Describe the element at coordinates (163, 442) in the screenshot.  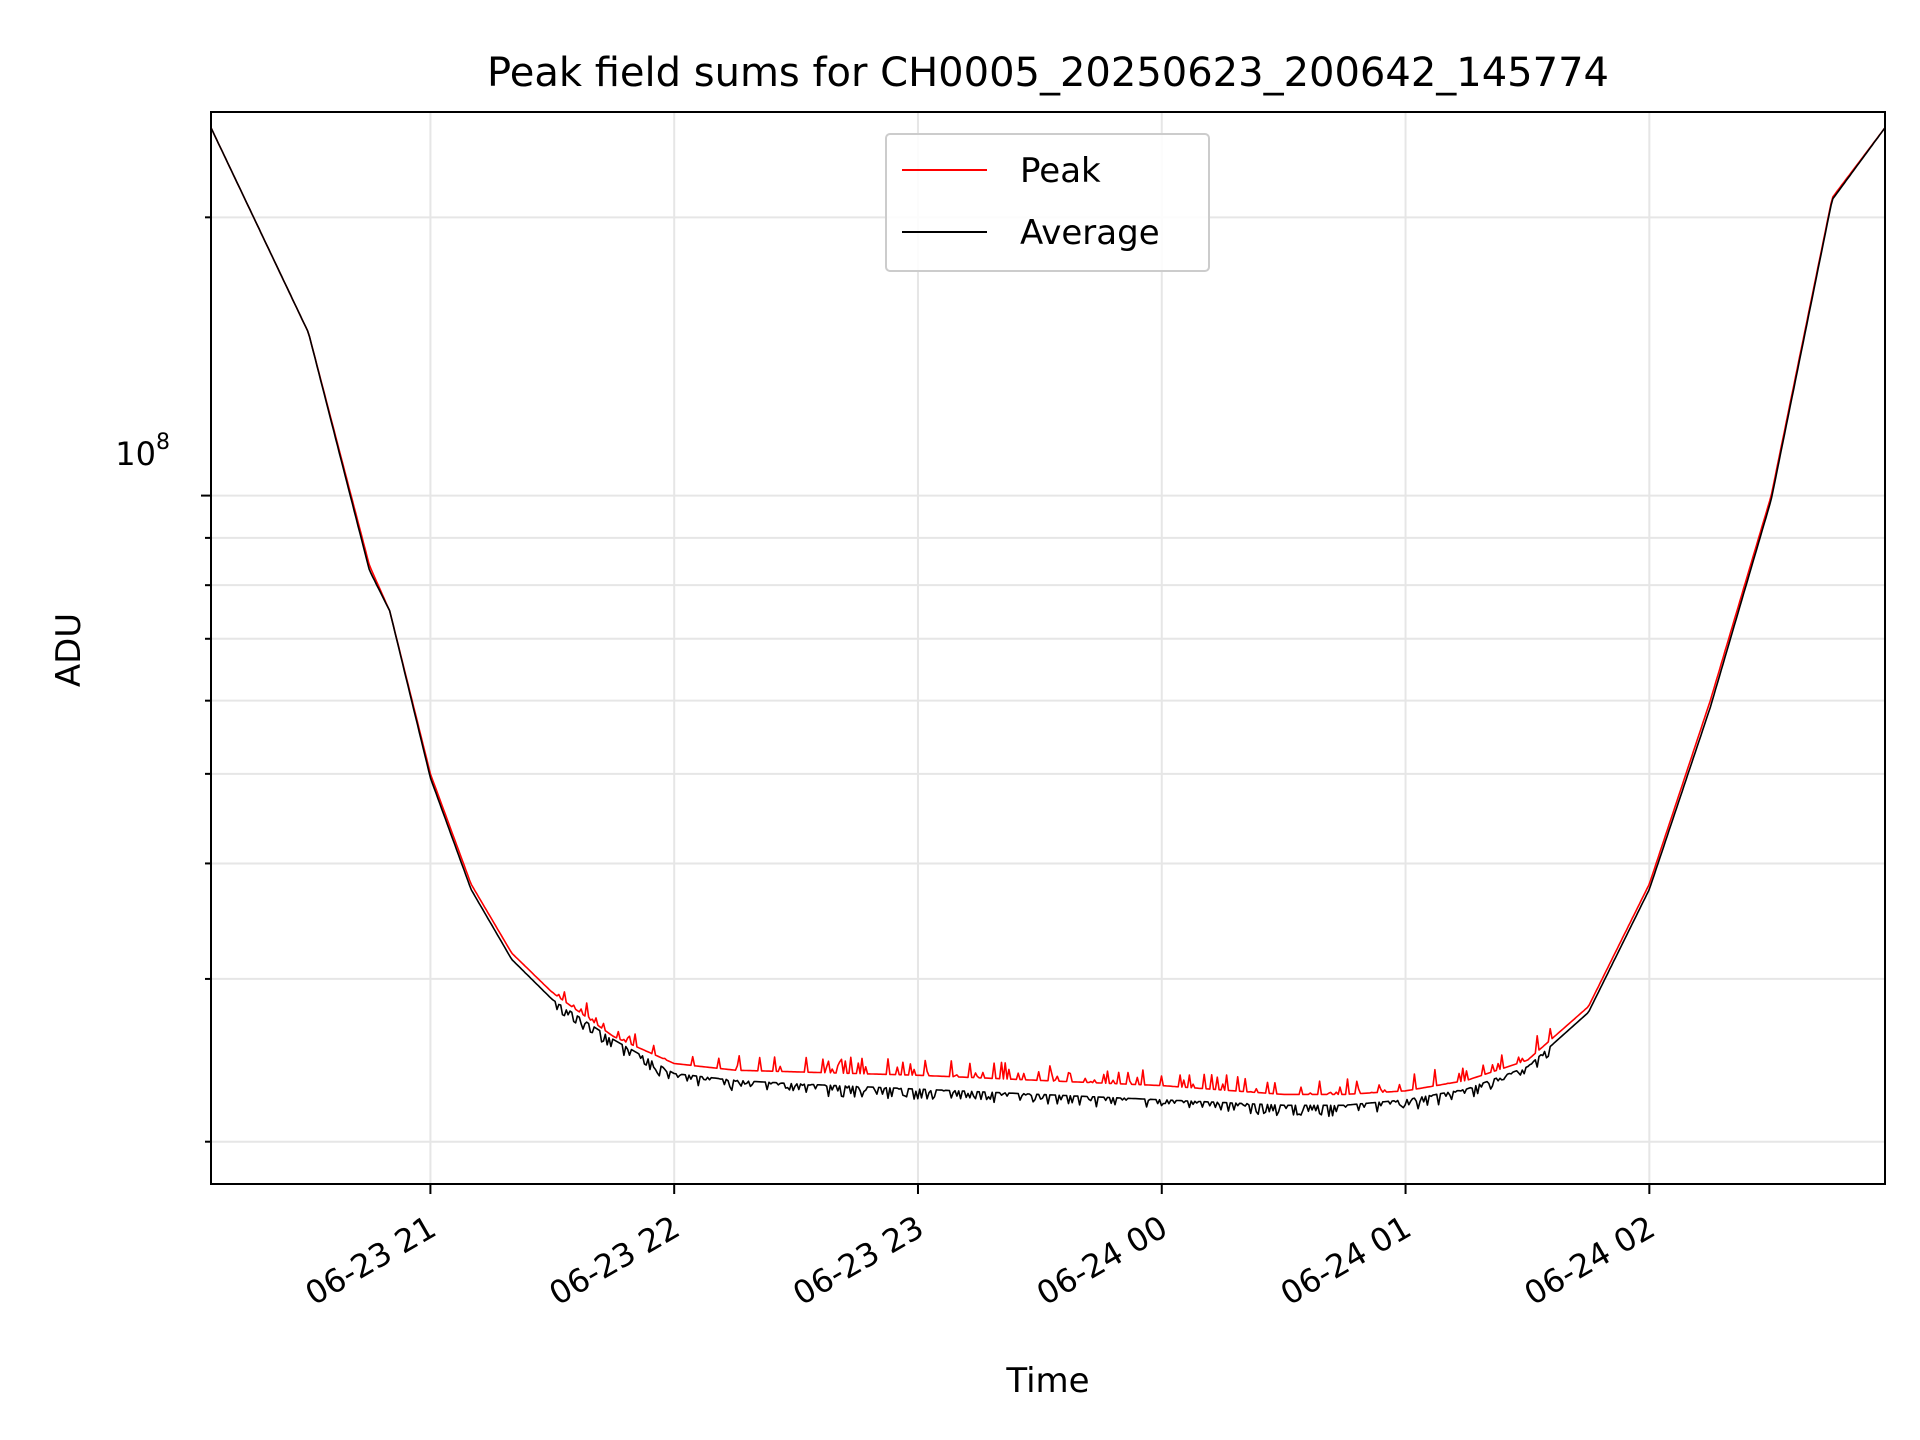
I see `y-tick-exponent: 8` at that location.